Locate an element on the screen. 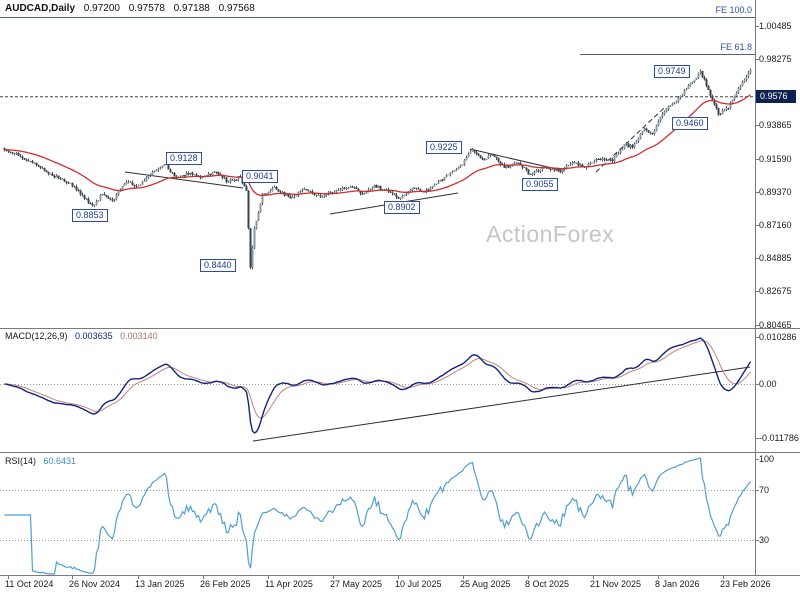 Image resolution: width=800 pixels, height=600 pixels. macd-axis-label: -0.011786 is located at coordinates (779, 438).